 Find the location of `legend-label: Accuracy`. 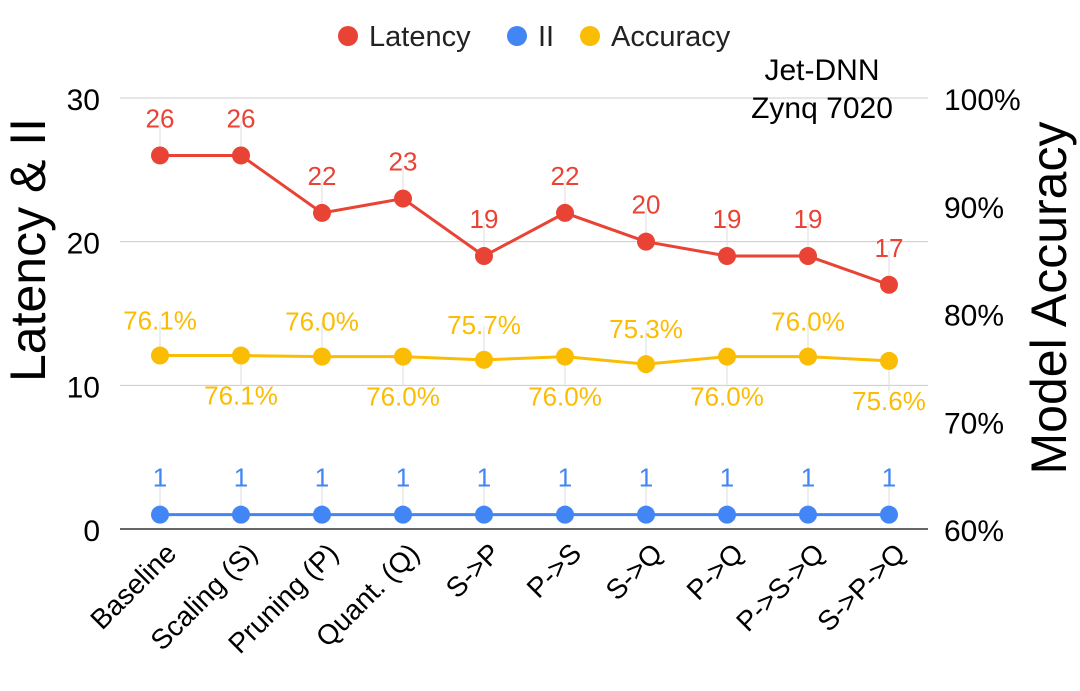

legend-label: Accuracy is located at coordinates (671, 37).